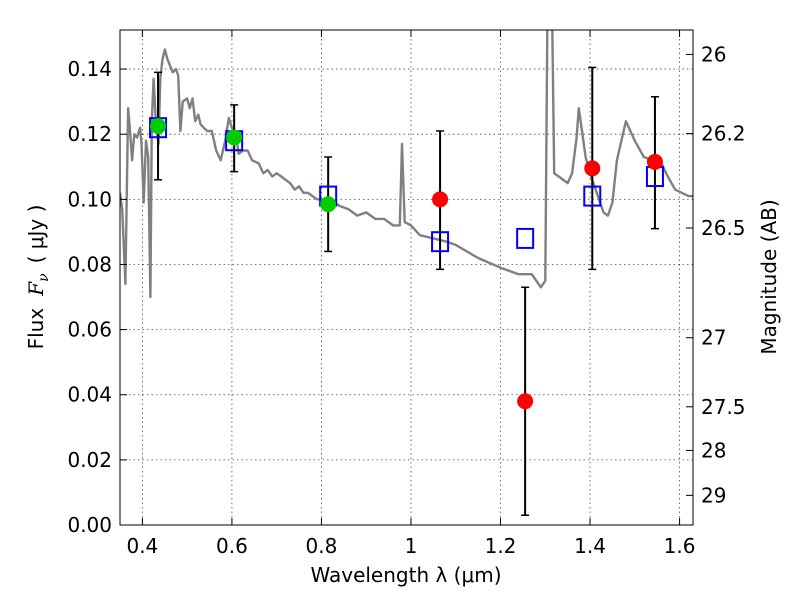 The image size is (800, 600). Describe the element at coordinates (89, 330) in the screenshot. I see `y-tick-label: 0.06` at that location.